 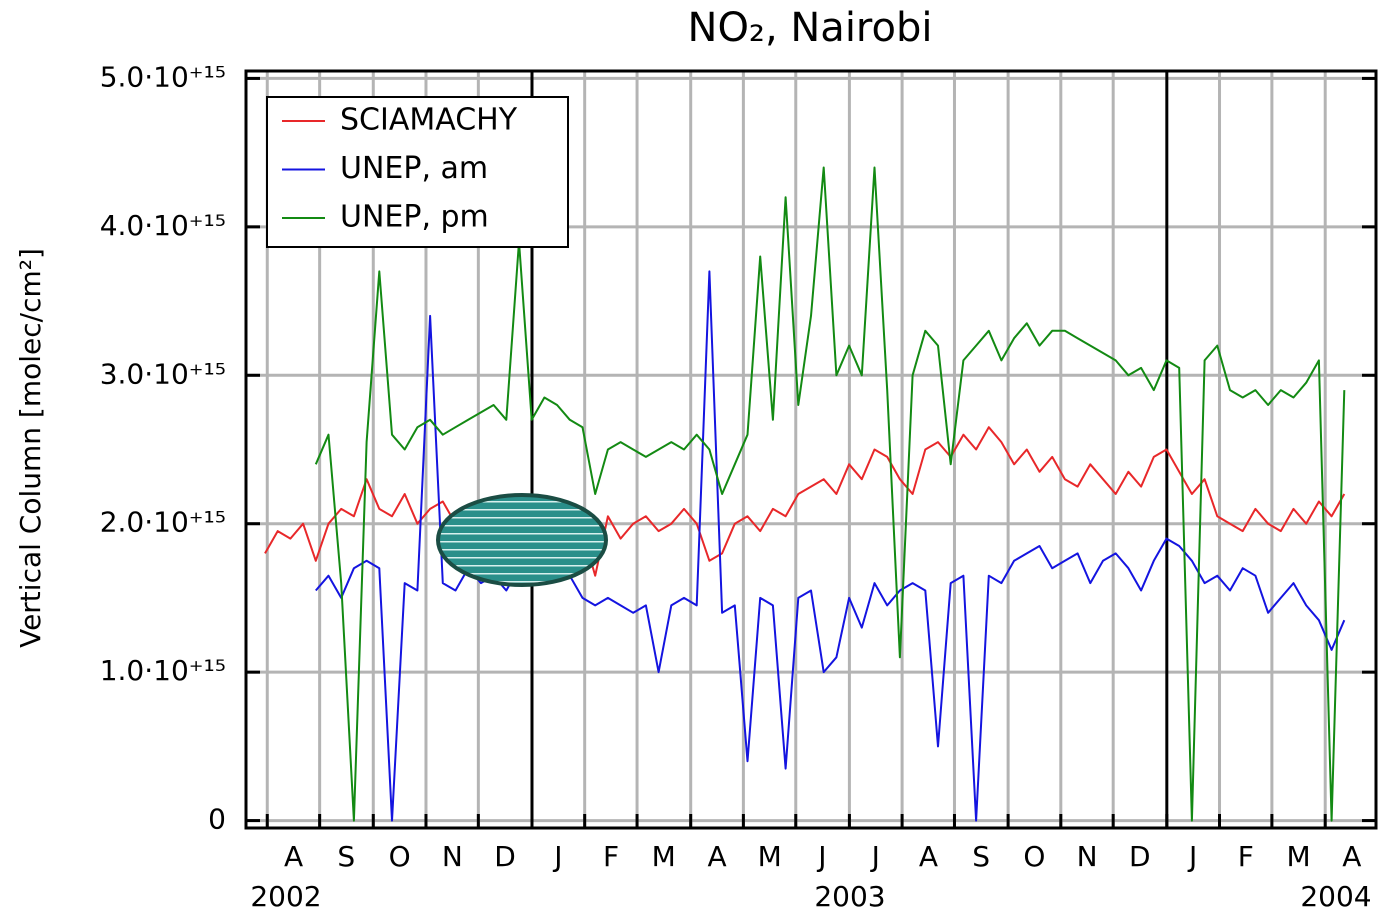 What do you see at coordinates (163, 76) in the screenshot?
I see `y-tick-label: 5.0·10⁺¹⁵` at bounding box center [163, 76].